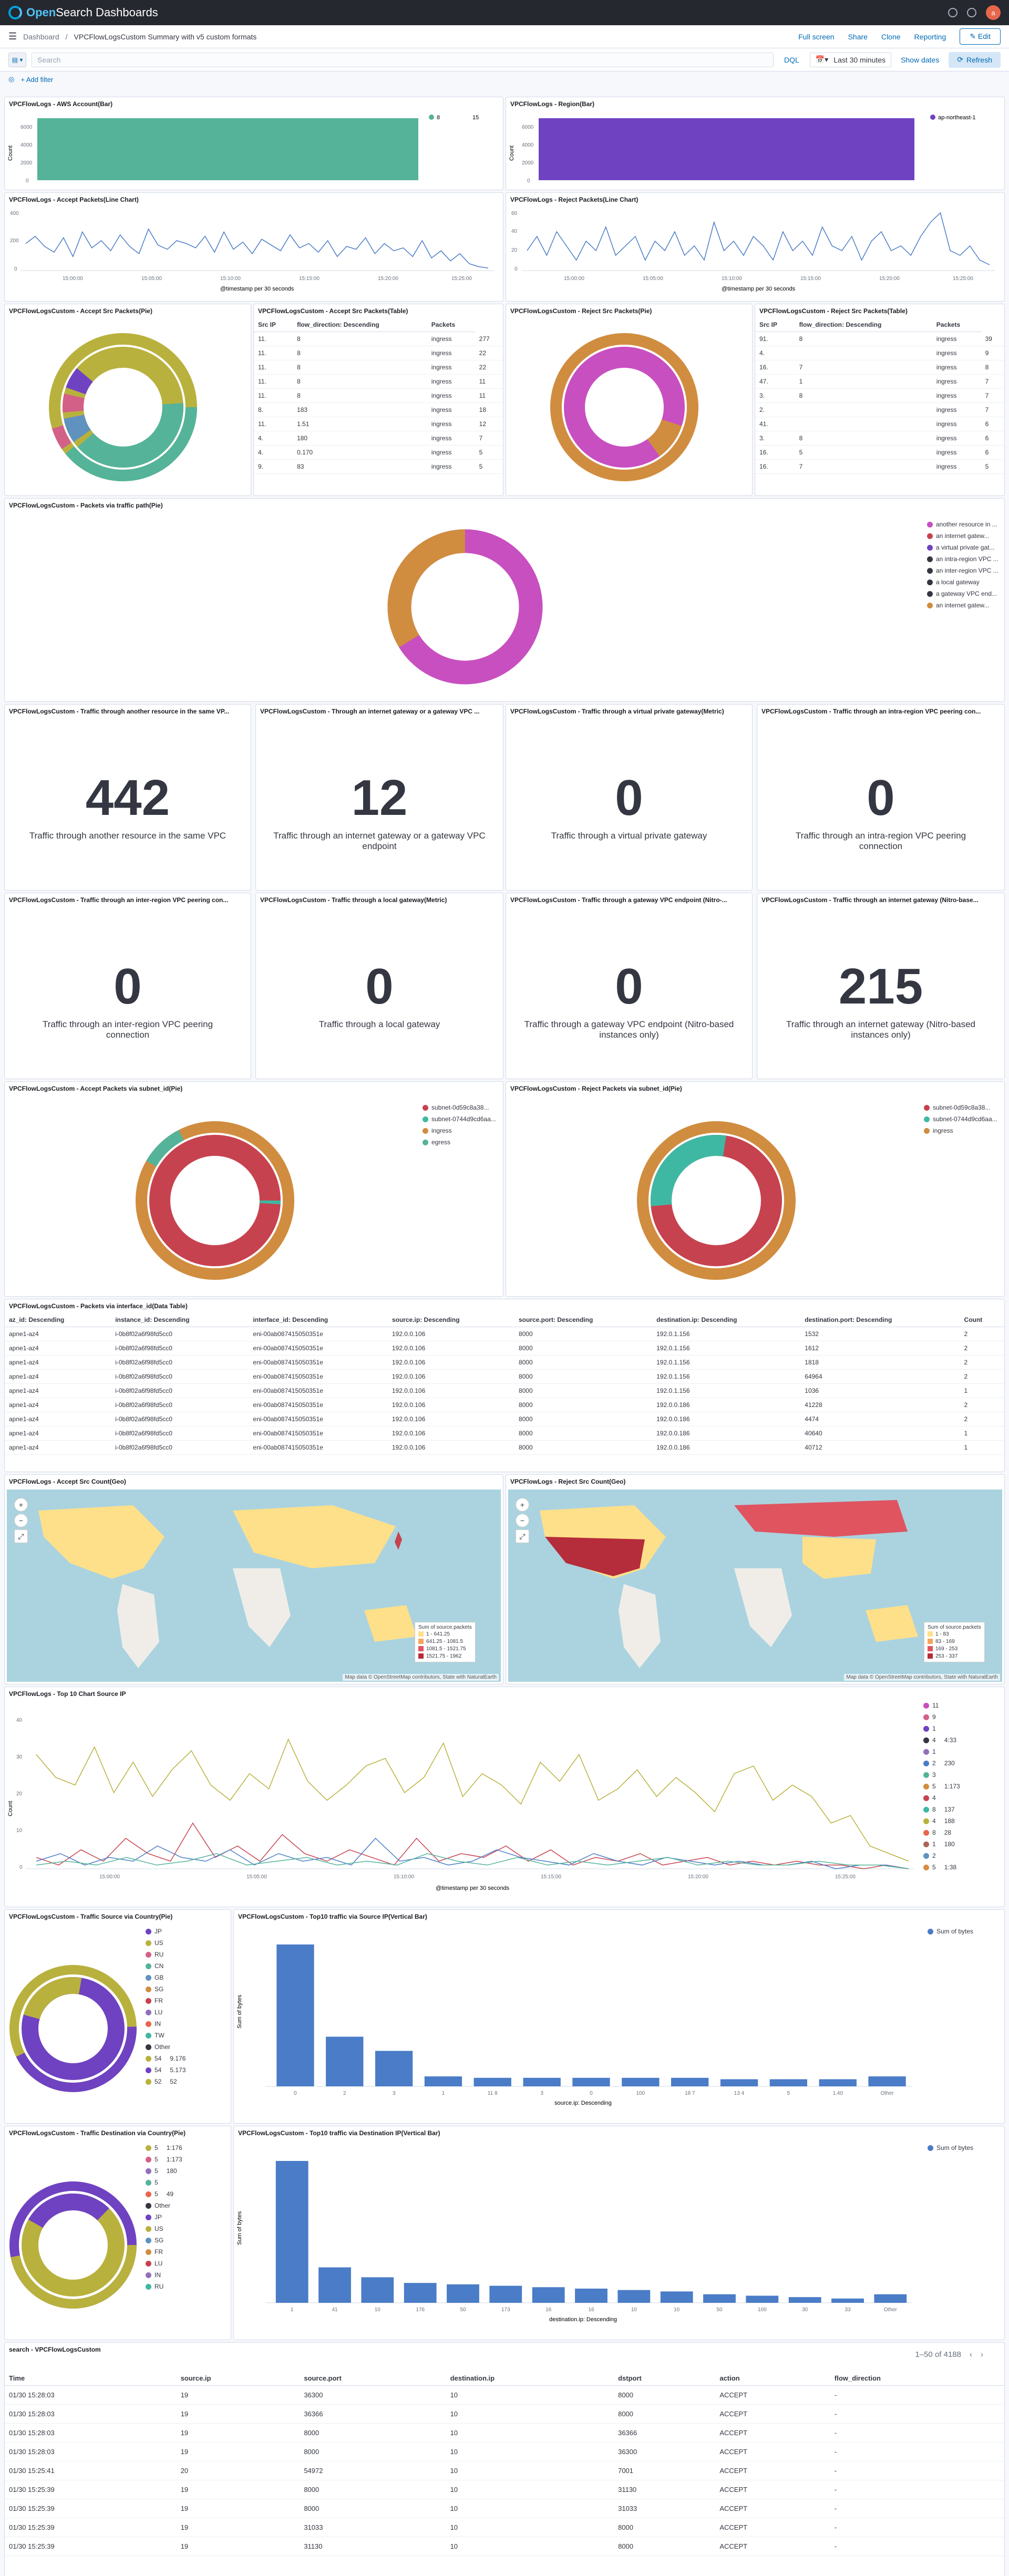  What do you see at coordinates (993, 12) in the screenshot?
I see `avatar: a` at bounding box center [993, 12].